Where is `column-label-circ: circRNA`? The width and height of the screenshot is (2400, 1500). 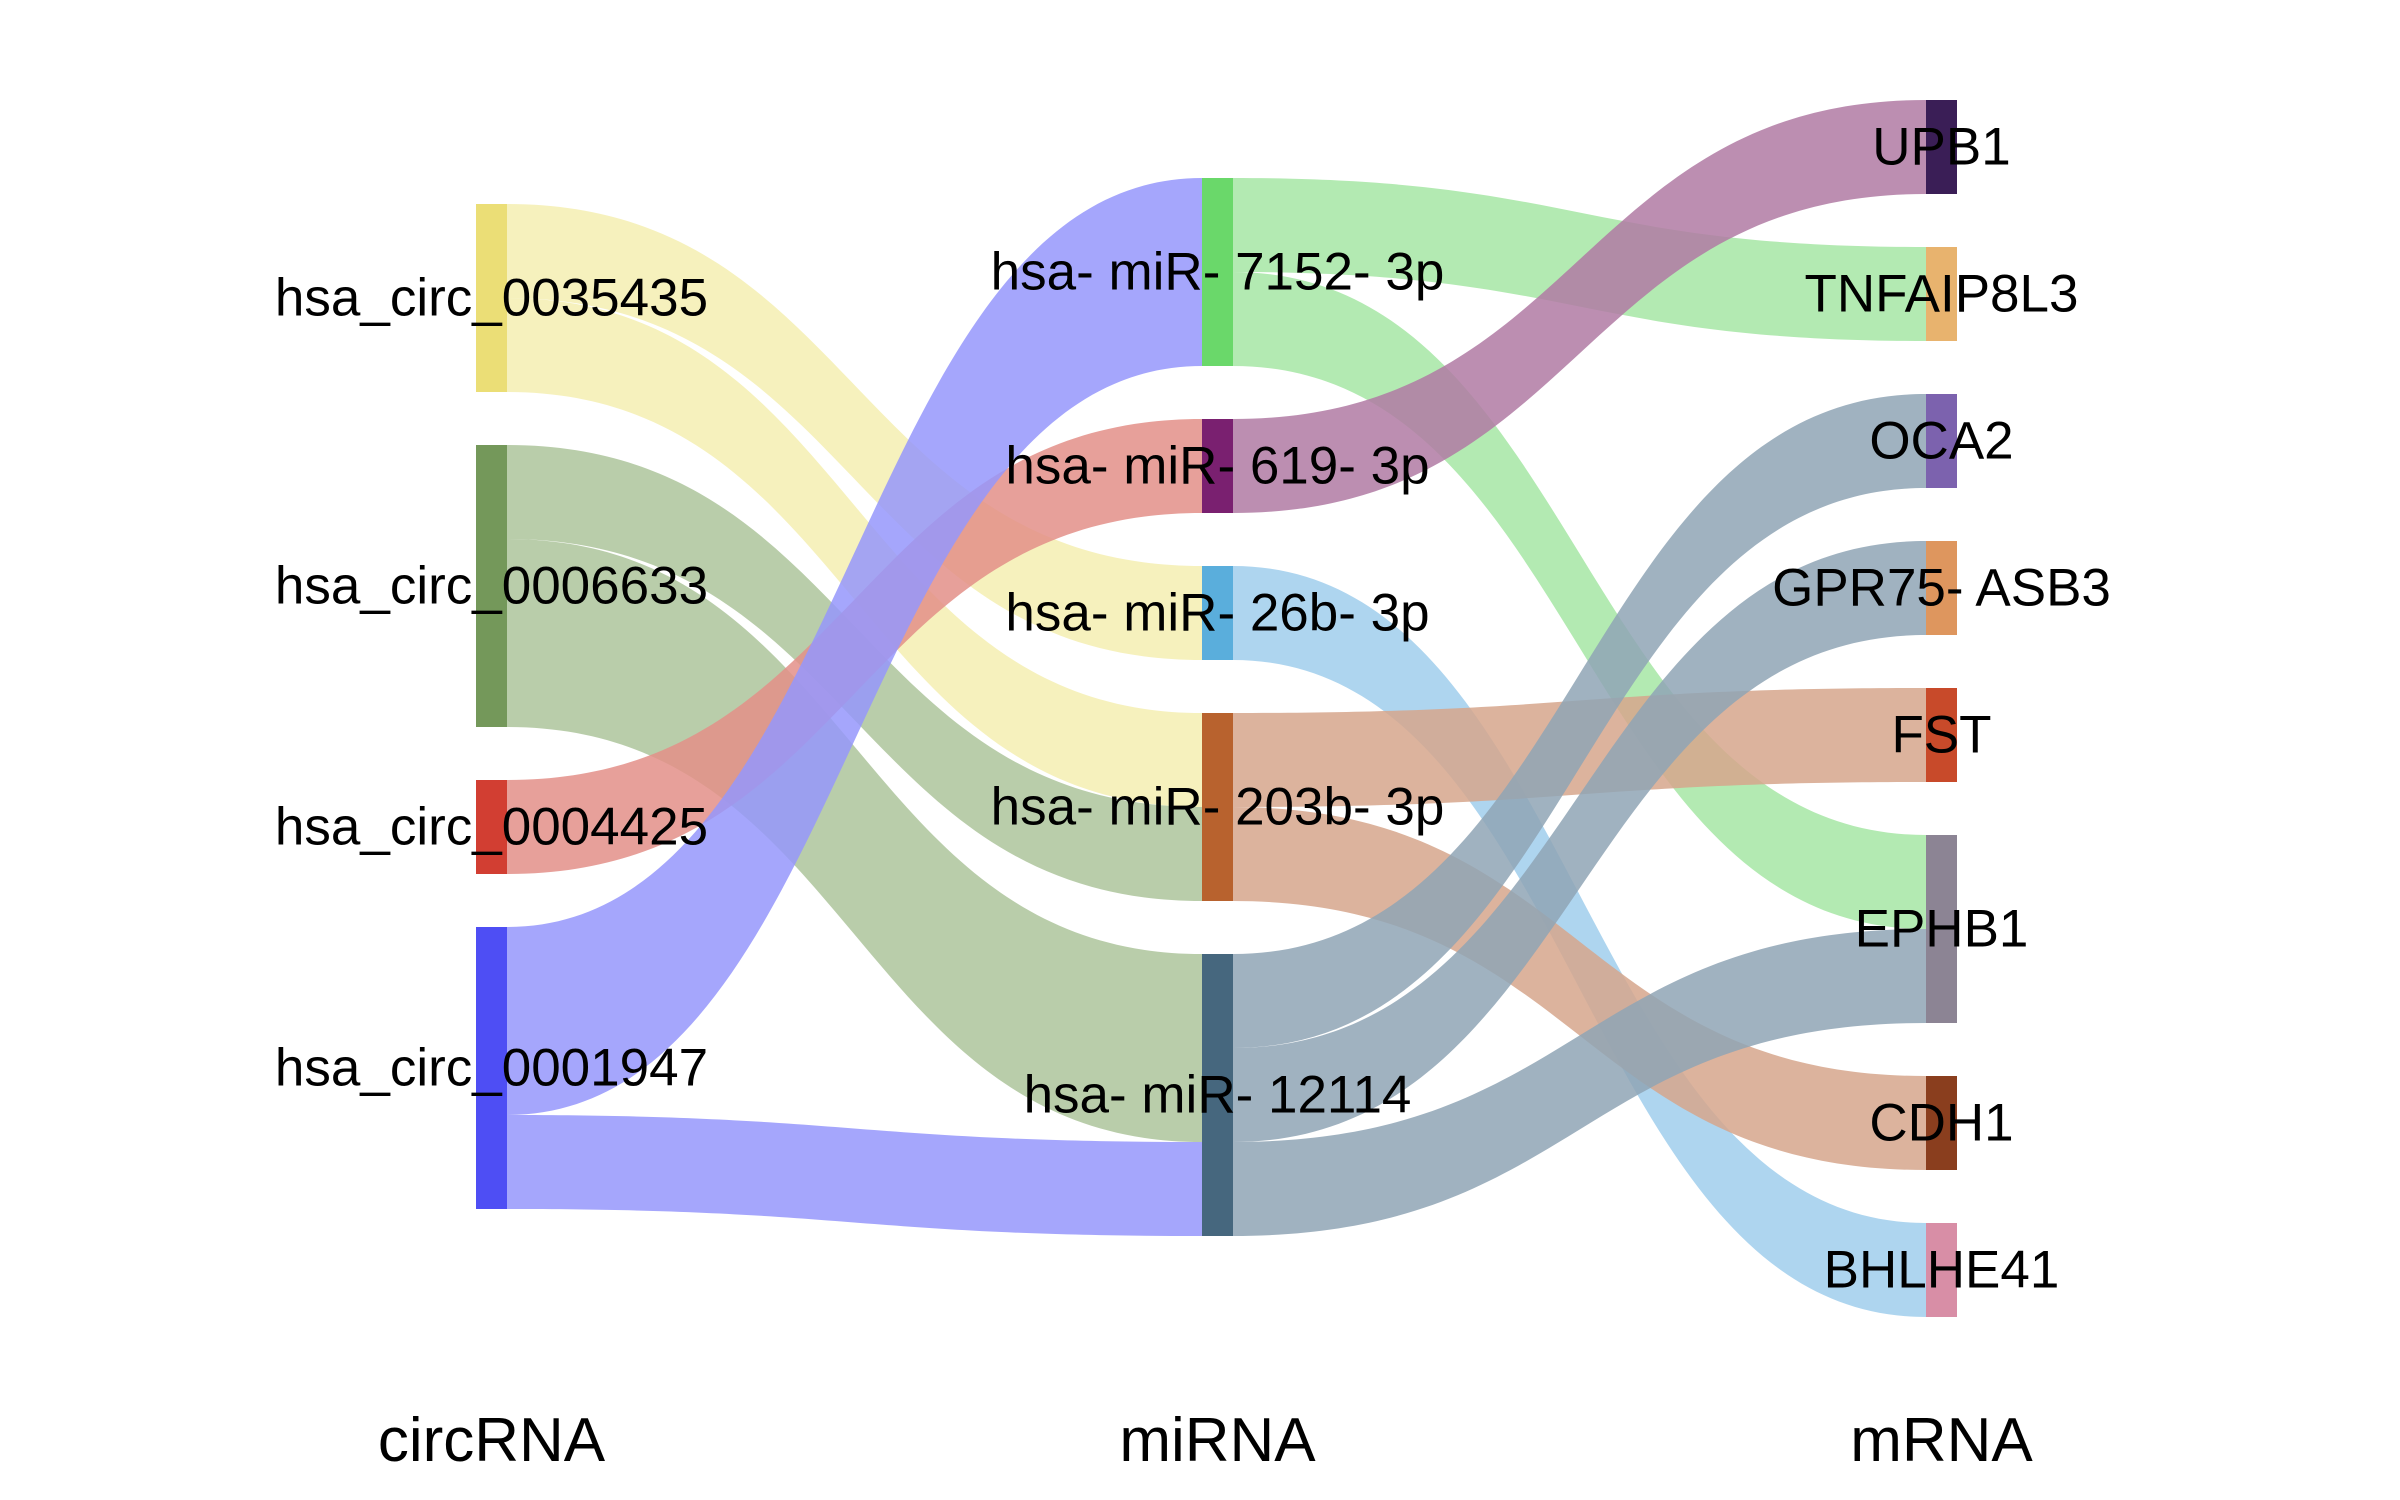 column-label-circ: circRNA is located at coordinates (492, 1440).